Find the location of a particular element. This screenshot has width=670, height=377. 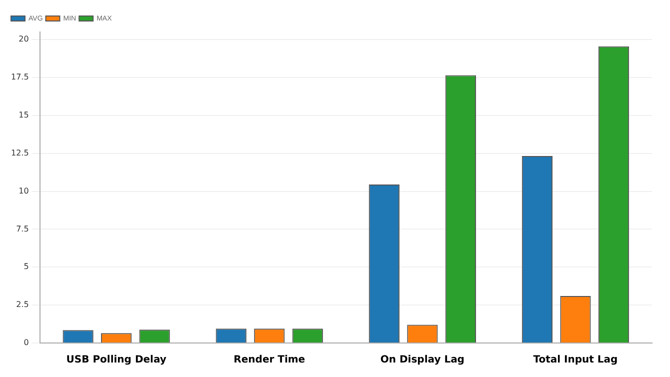

y-tick-label: 10 is located at coordinates (23, 191).